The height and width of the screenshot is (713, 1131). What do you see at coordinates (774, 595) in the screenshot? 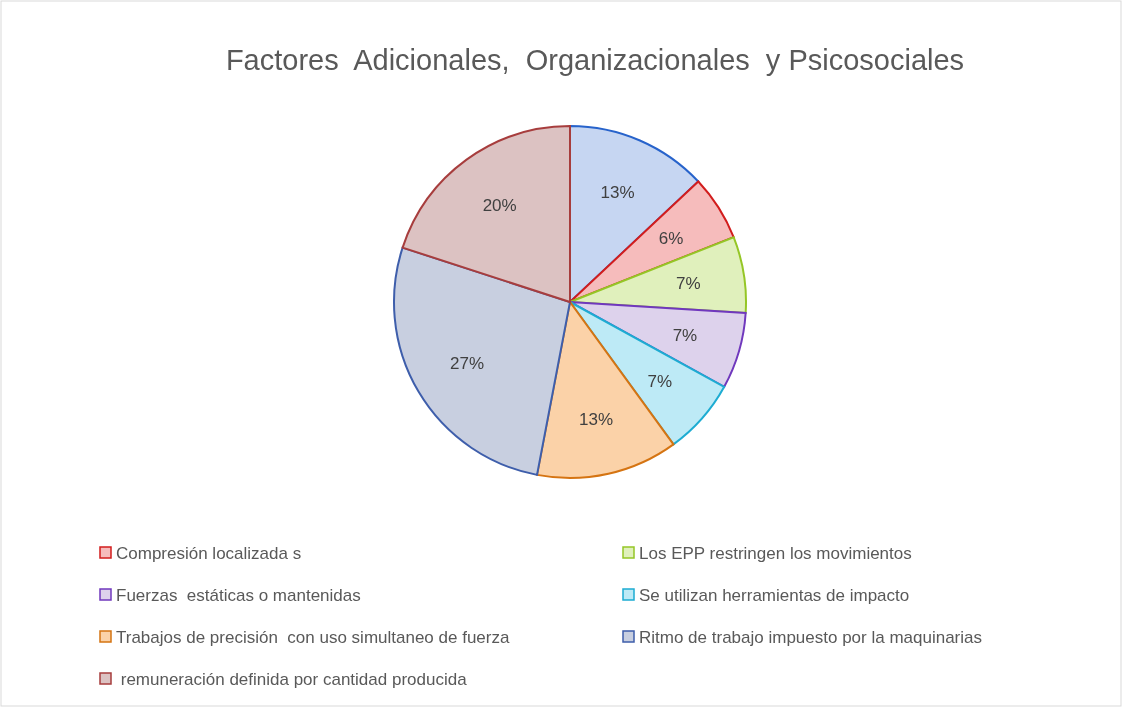
I see `legend-label: Se utilizan herramientas de impacto` at bounding box center [774, 595].